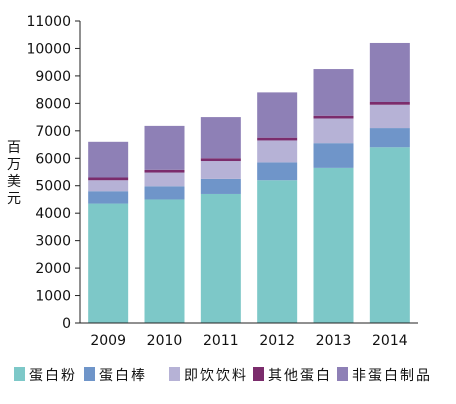 The height and width of the screenshot is (404, 456). I want to click on y-axis-title: 百万美元, so click(14, 173).